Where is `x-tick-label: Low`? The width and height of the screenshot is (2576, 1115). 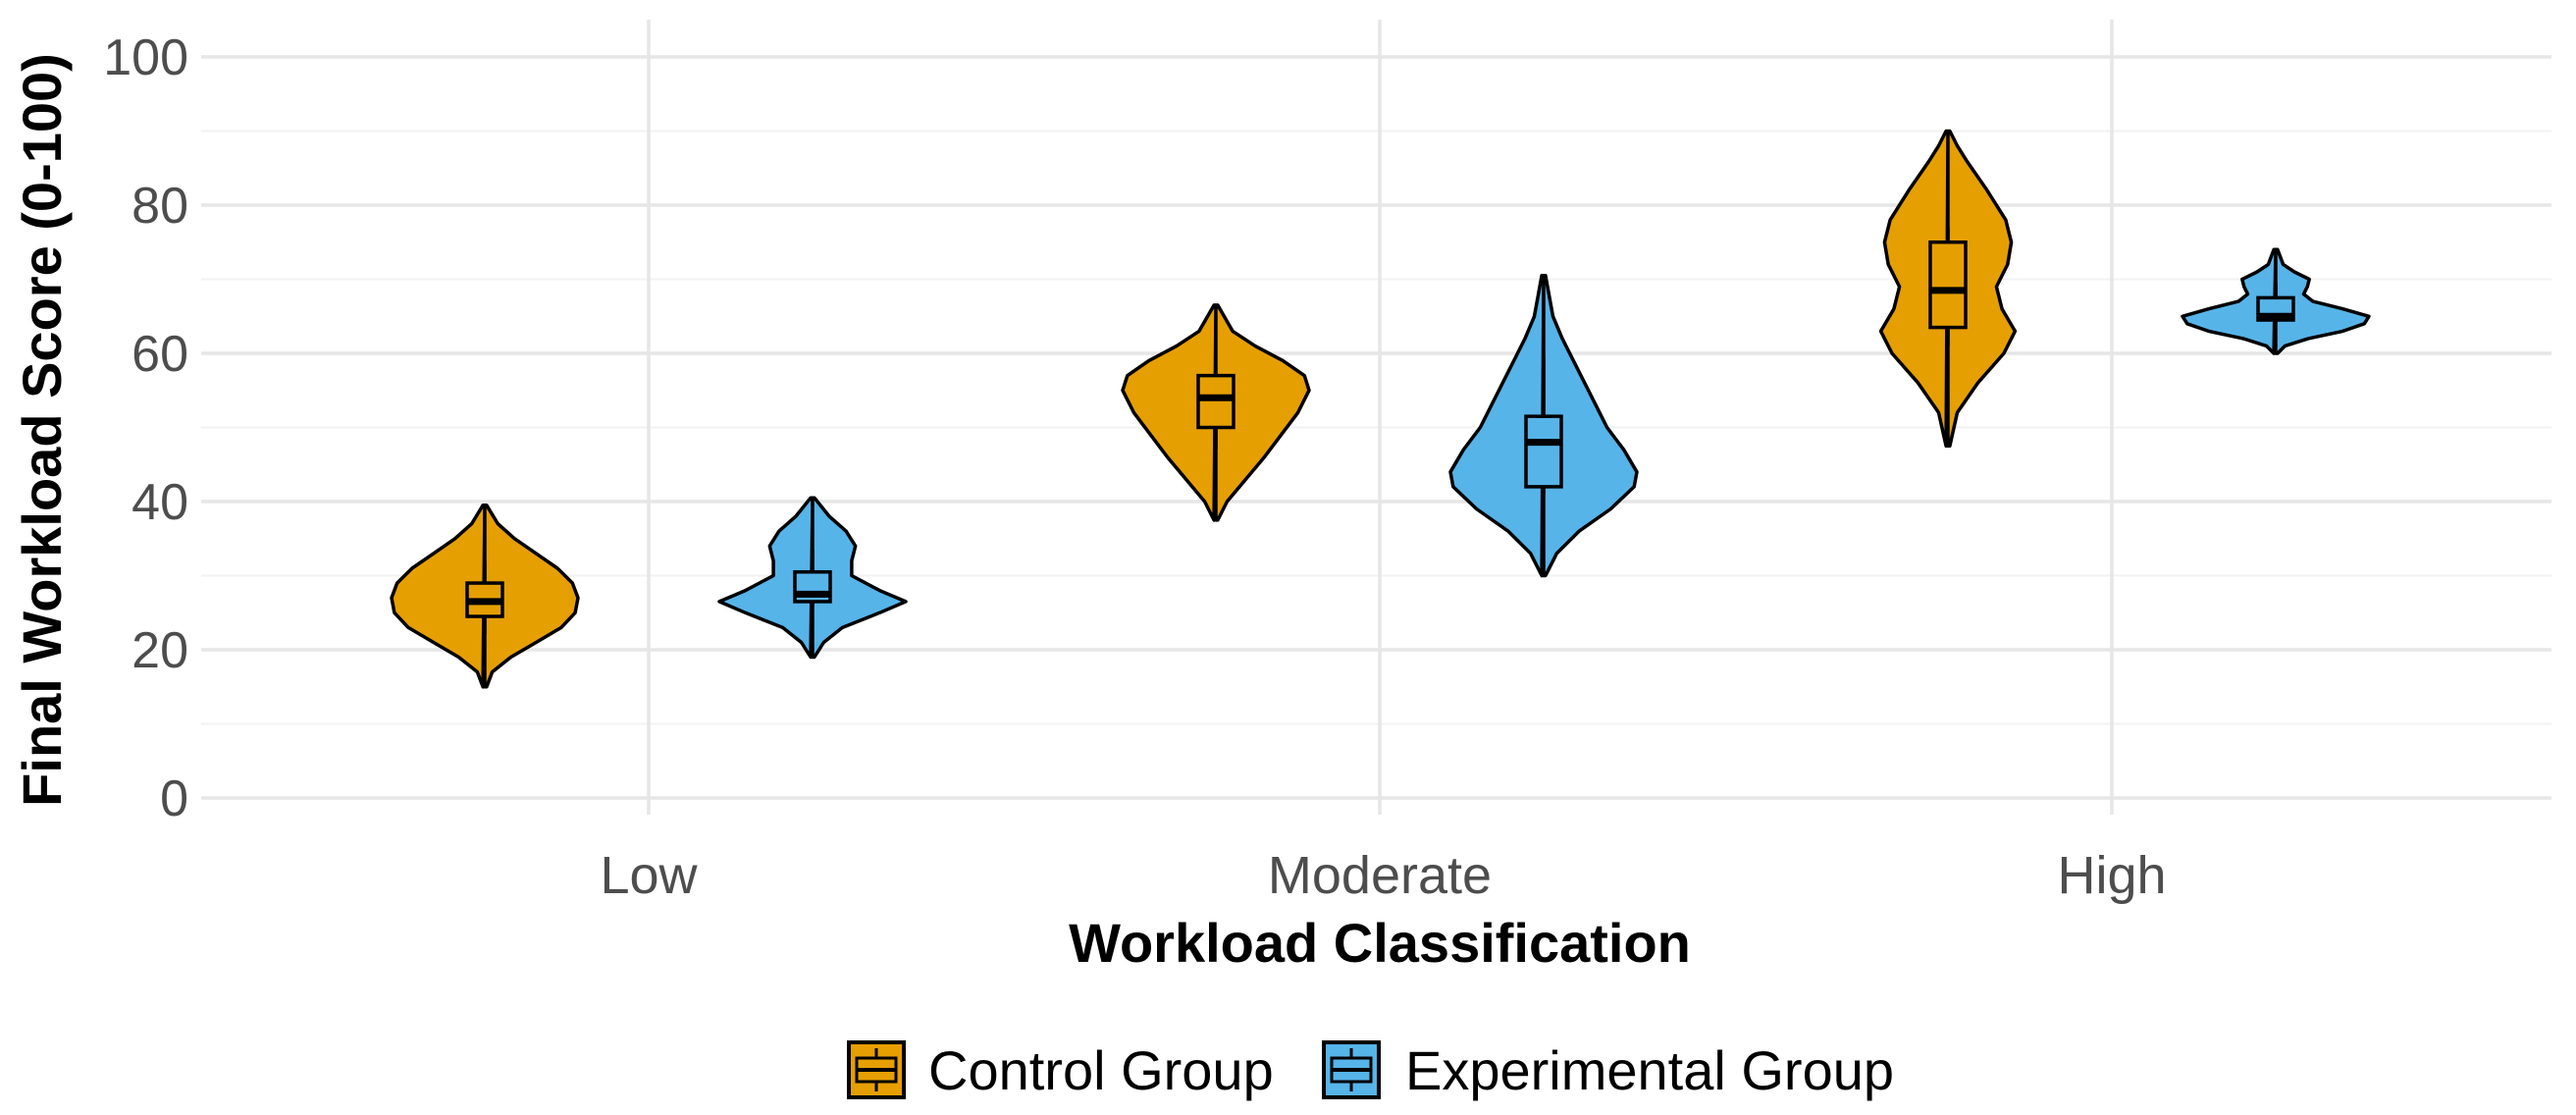 x-tick-label: Low is located at coordinates (649, 875).